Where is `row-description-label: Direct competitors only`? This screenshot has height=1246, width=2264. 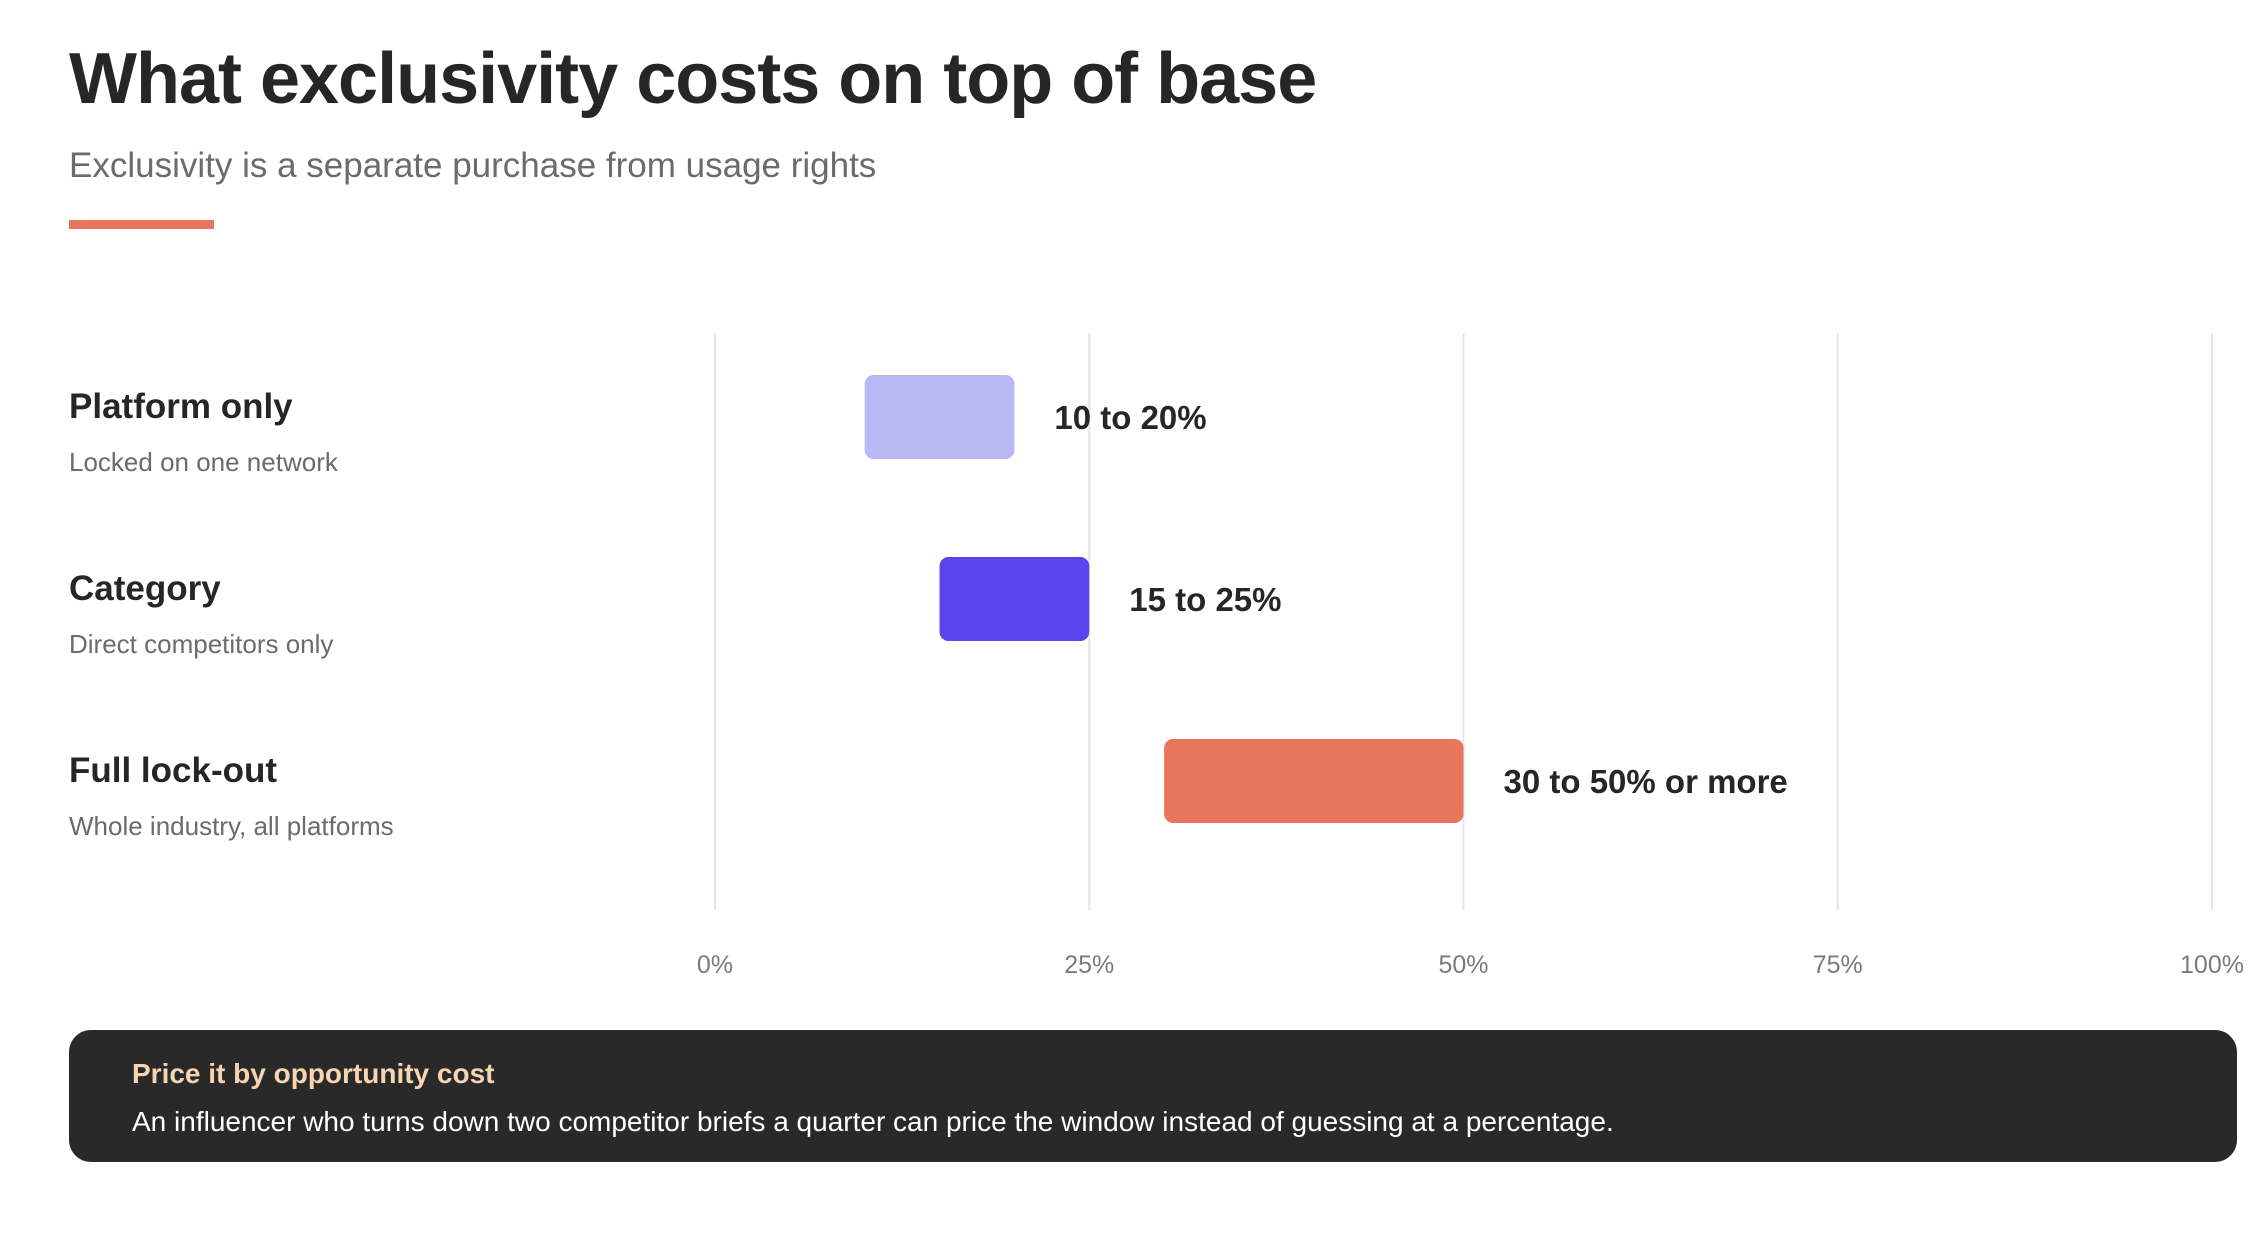 row-description-label: Direct competitors only is located at coordinates (201, 644).